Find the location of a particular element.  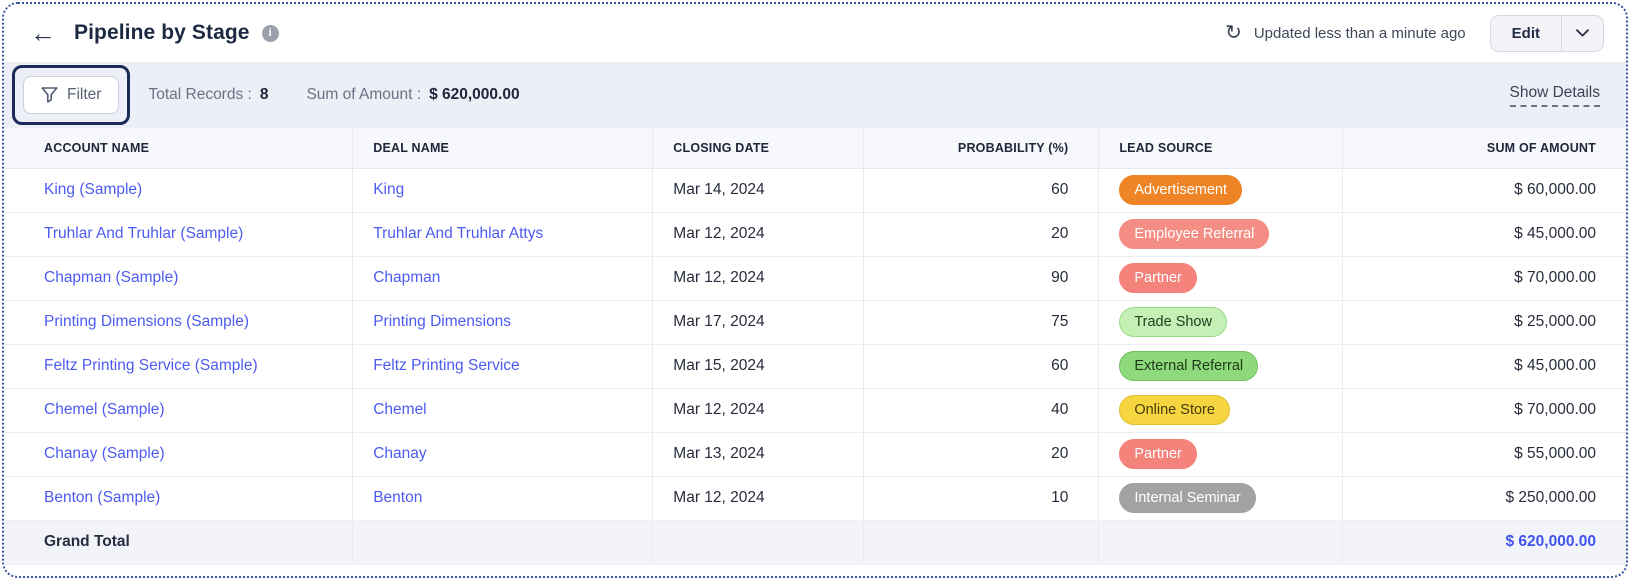

probability-cell: 75 is located at coordinates (981, 322).